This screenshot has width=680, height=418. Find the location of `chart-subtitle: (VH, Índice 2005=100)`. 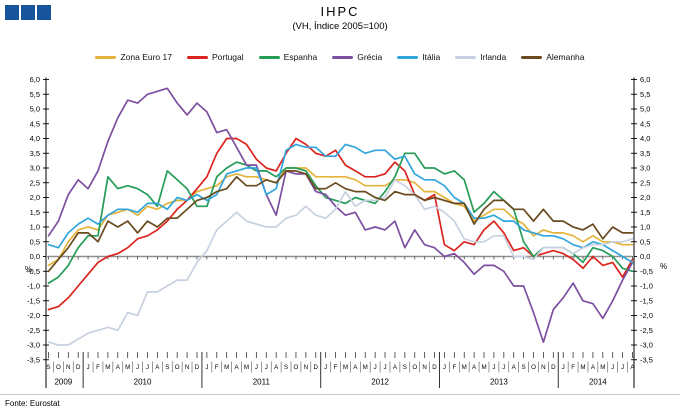

chart-subtitle: (VH, Índice 2005=100) is located at coordinates (340, 26).